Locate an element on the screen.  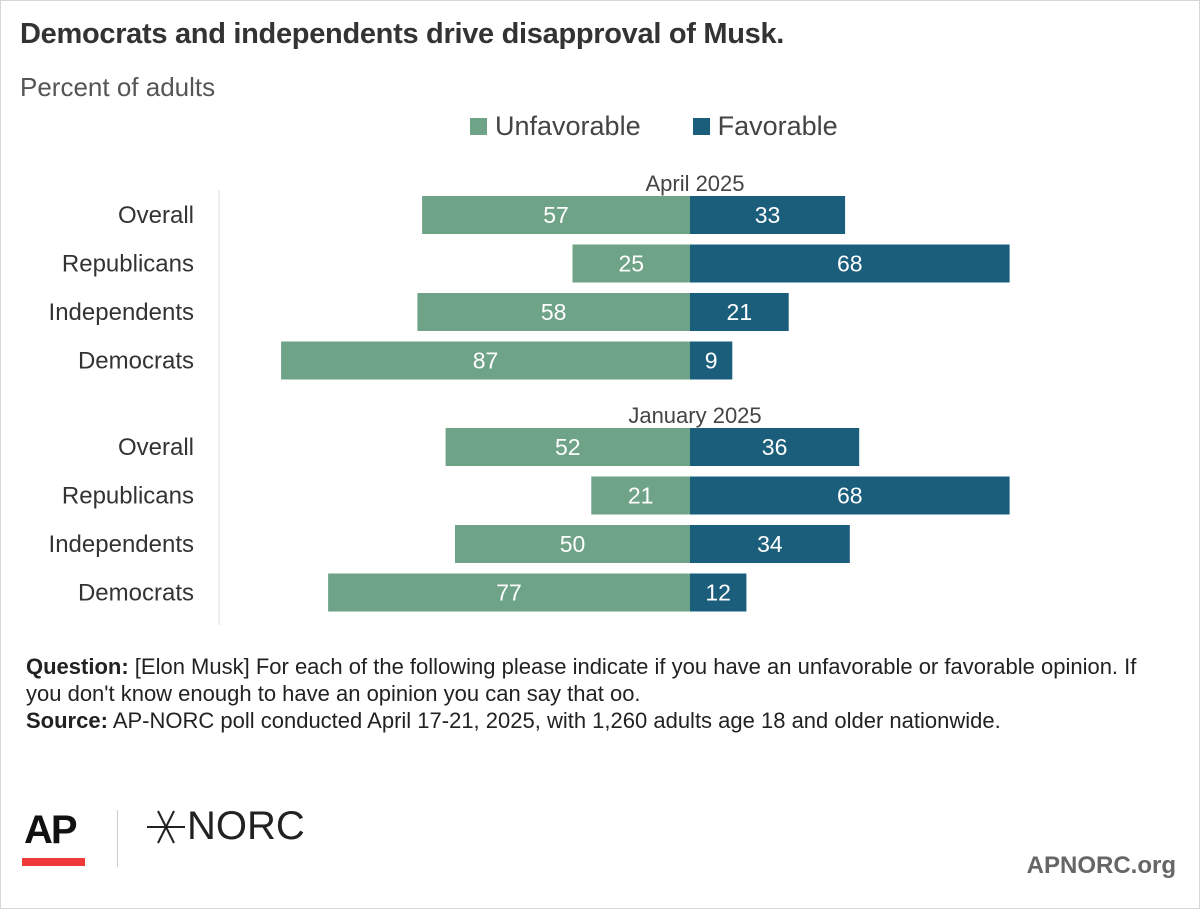
logo-divider is located at coordinates (117, 838).